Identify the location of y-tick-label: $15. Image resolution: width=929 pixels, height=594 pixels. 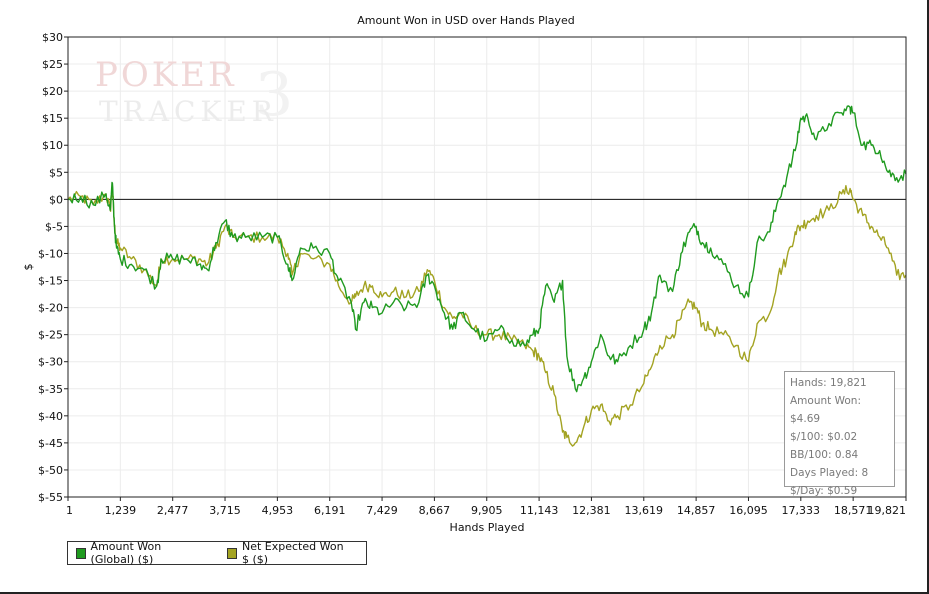
(52, 118).